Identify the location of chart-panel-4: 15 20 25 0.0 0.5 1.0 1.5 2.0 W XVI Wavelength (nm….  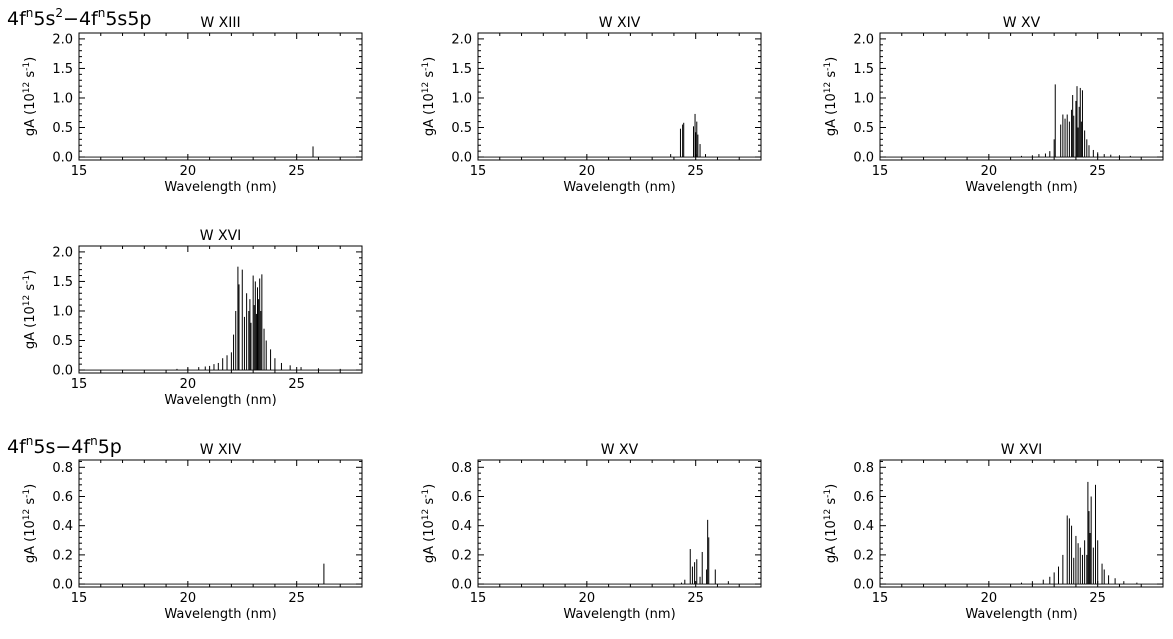
(192, 318).